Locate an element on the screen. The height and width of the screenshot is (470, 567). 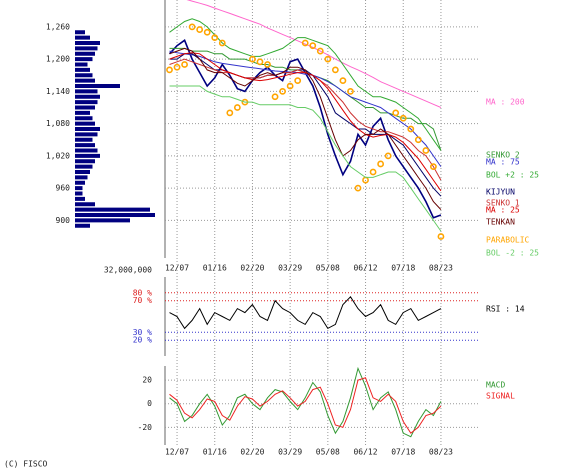
y-tick-label: 1,080 is located at coordinates (58, 123).